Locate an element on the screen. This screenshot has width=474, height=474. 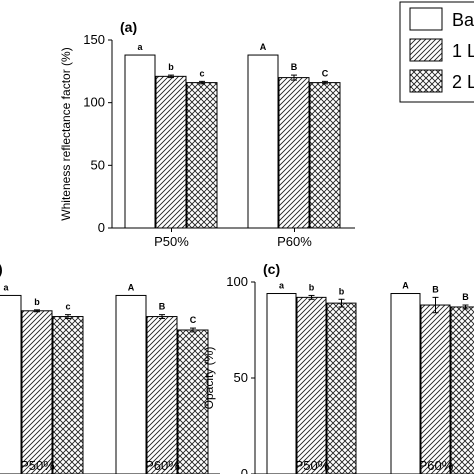
panel-label-fragment: ) is located at coordinates (1, 269).